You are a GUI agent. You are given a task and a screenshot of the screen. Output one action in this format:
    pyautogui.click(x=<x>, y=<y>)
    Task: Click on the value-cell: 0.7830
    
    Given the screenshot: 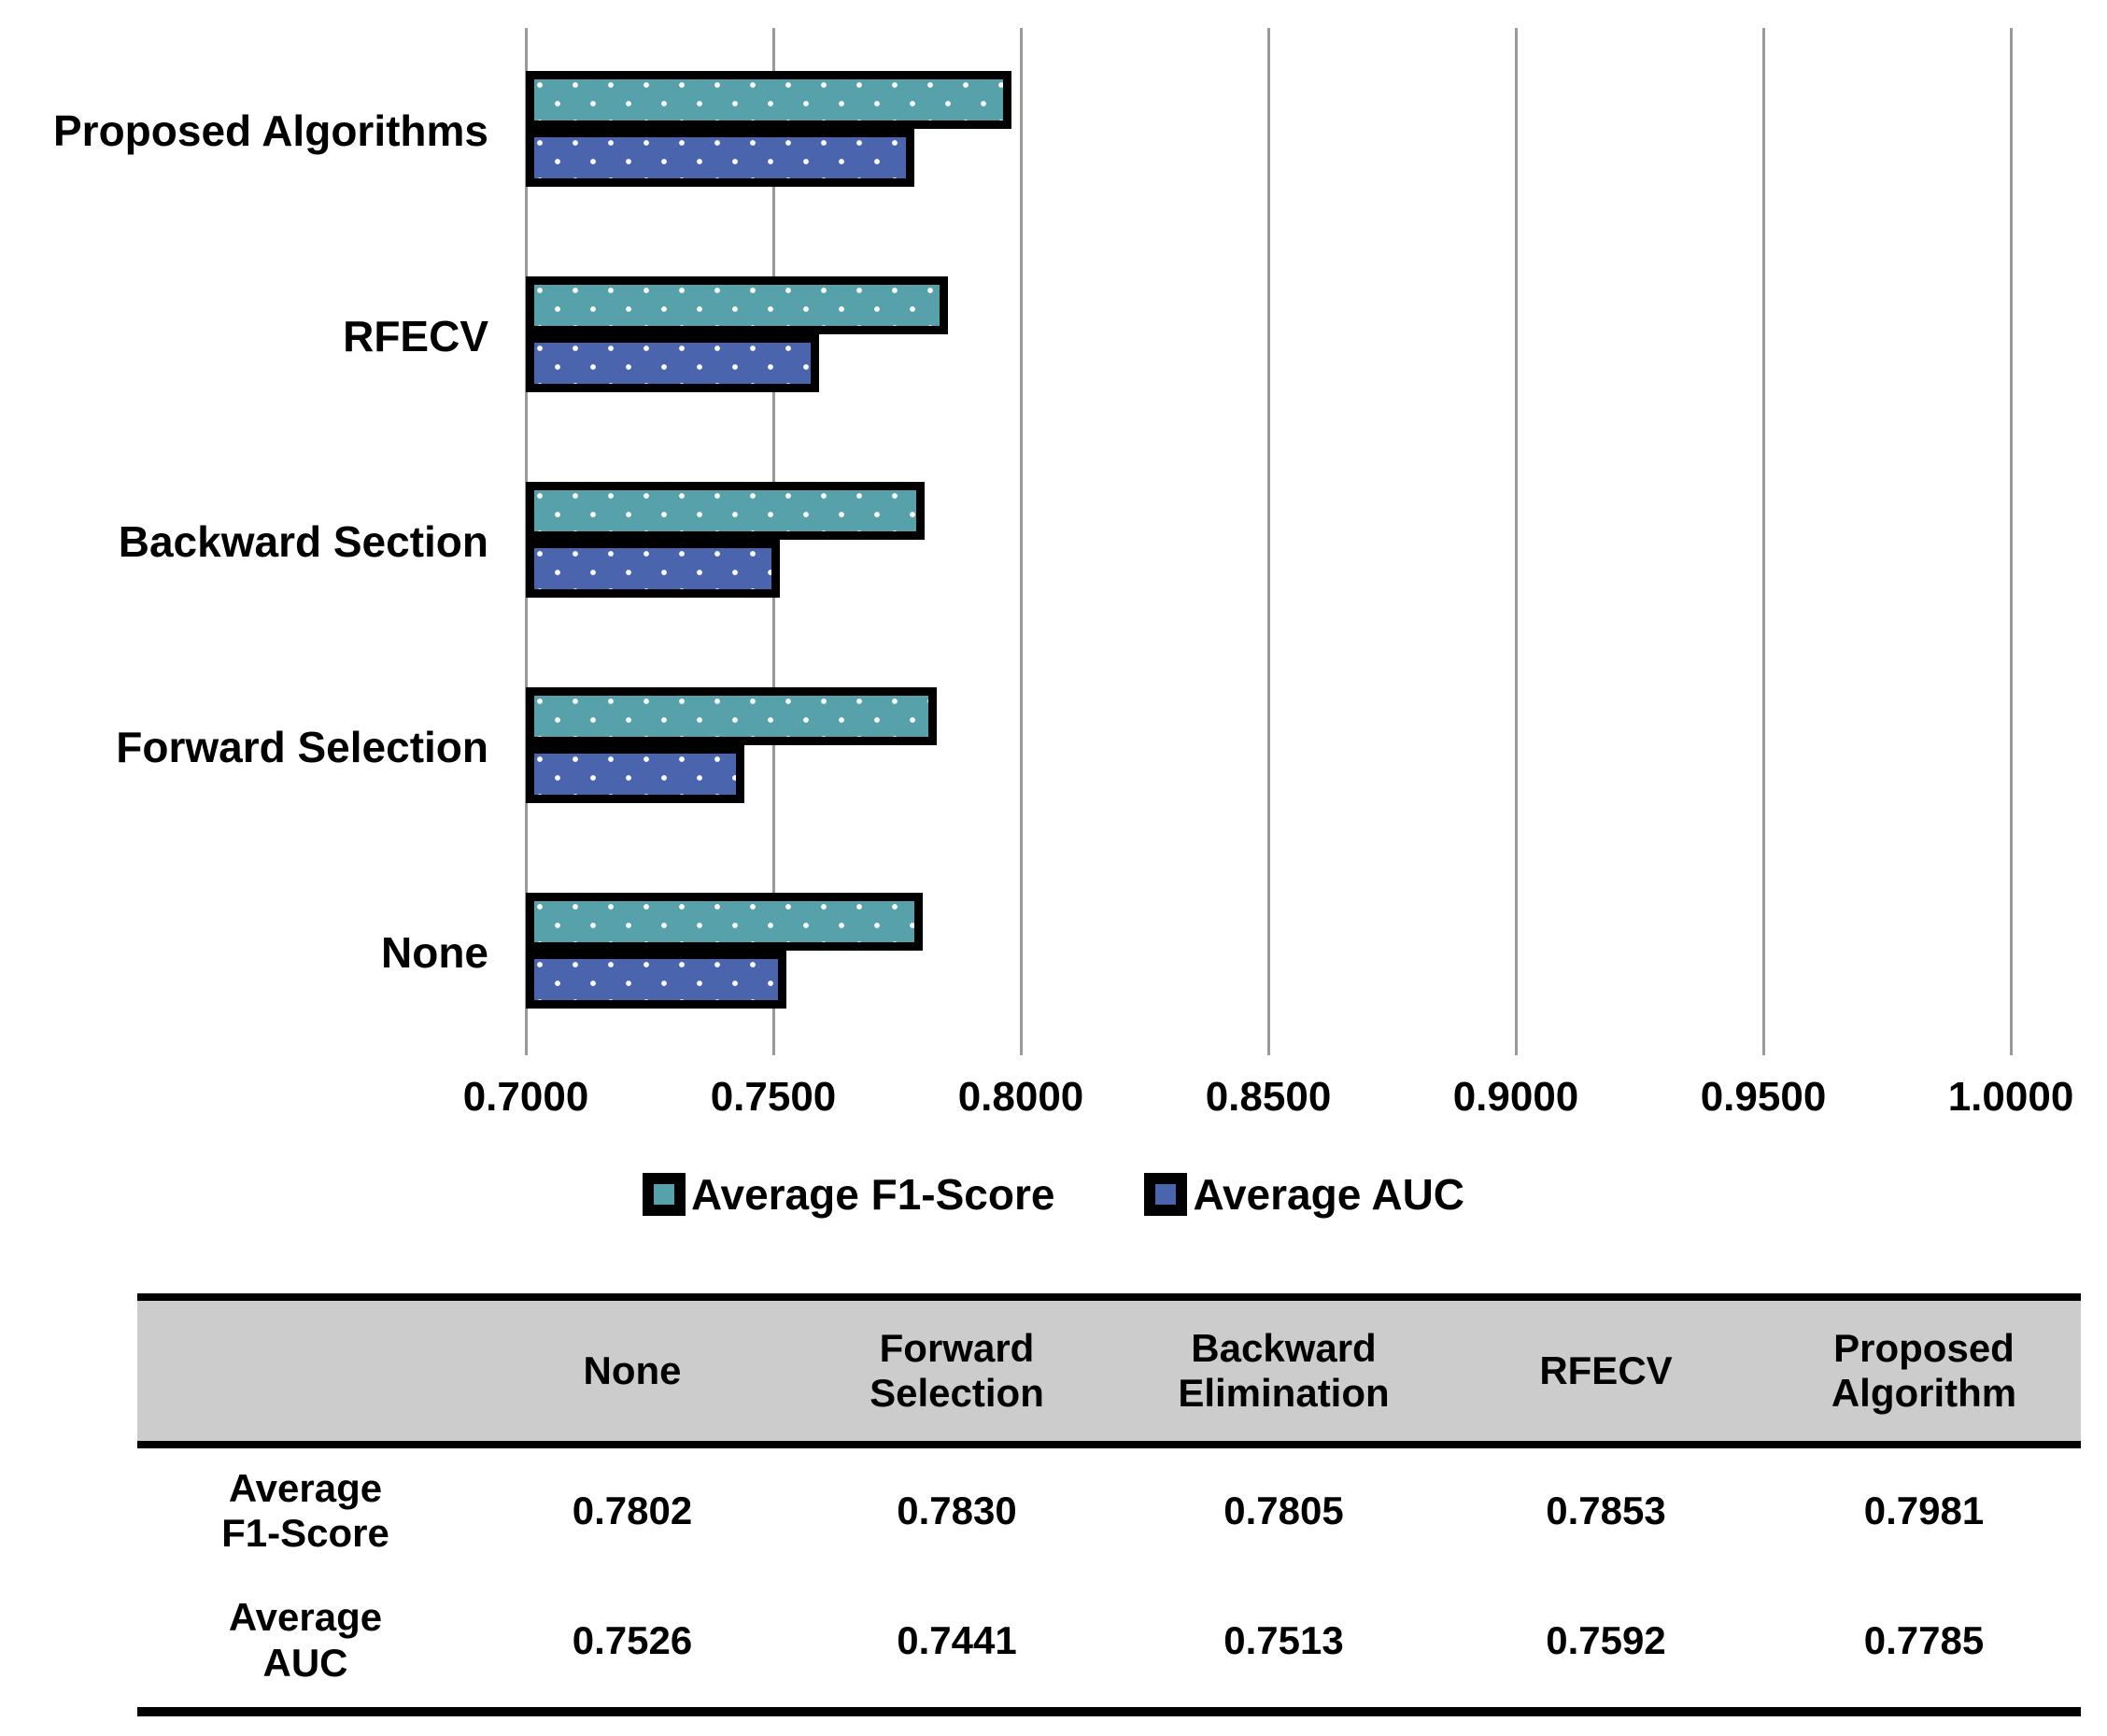 What is the action you would take?
    pyautogui.click(x=957, y=1510)
    